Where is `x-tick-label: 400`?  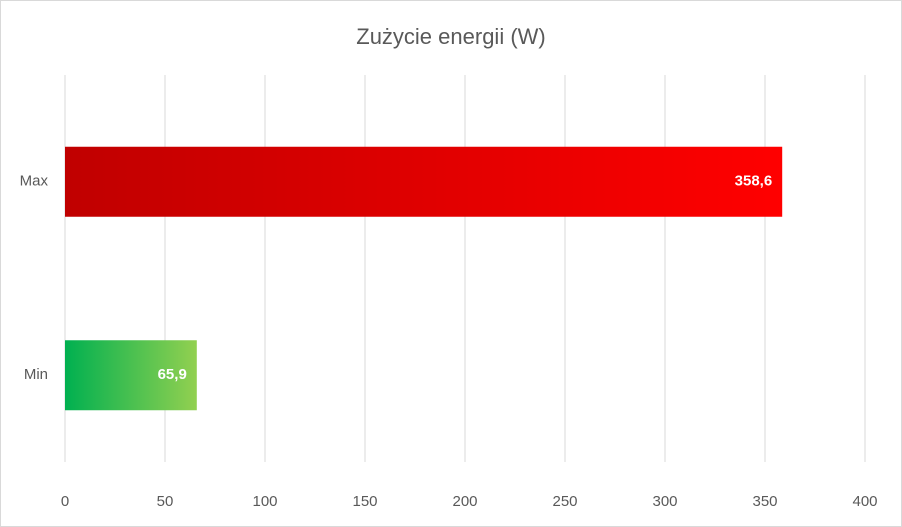 x-tick-label: 400 is located at coordinates (864, 501).